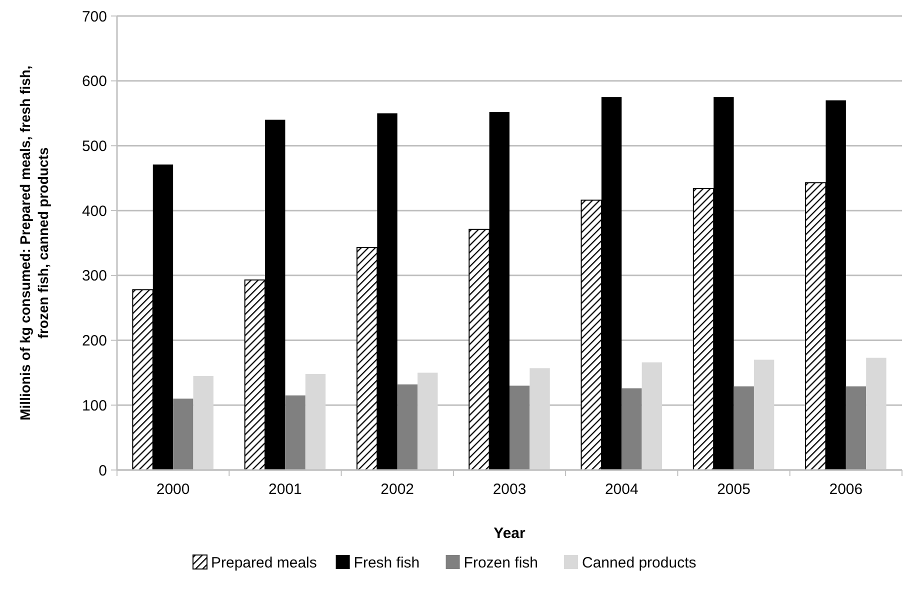 The height and width of the screenshot is (603, 908). Describe the element at coordinates (173, 489) in the screenshot. I see `x-tick-label: 2000` at that location.